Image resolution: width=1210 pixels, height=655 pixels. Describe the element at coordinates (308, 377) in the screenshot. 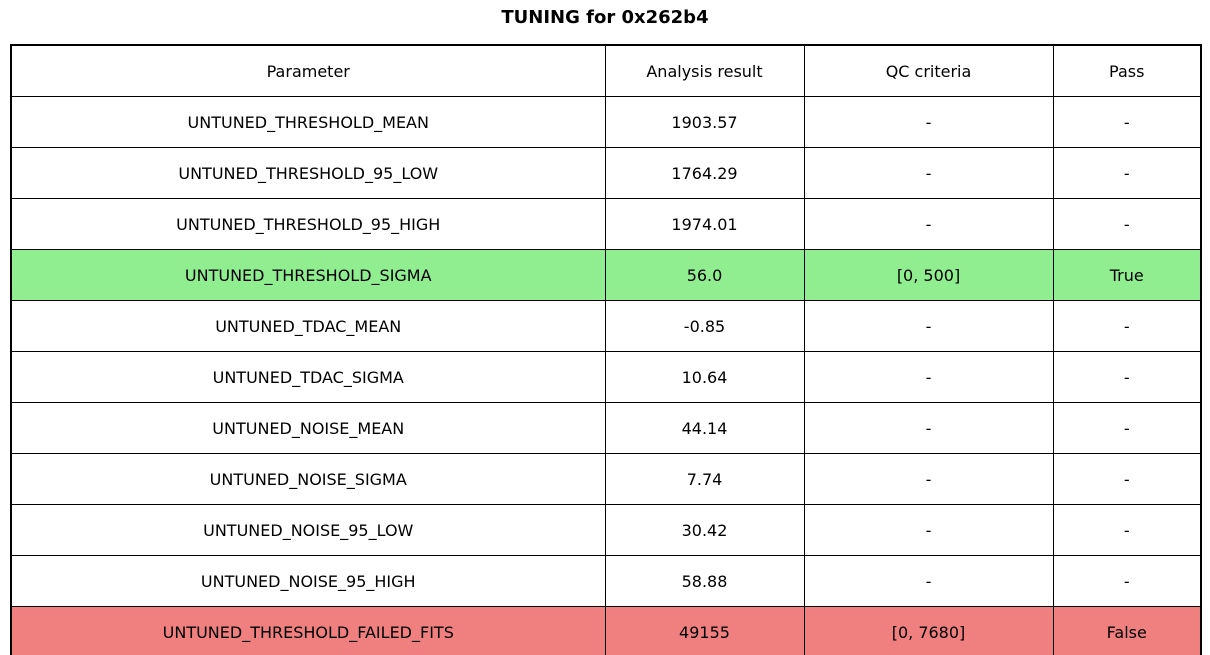

I see `cell-parameter: UNTUNED_TDAC_SIGMA` at that location.